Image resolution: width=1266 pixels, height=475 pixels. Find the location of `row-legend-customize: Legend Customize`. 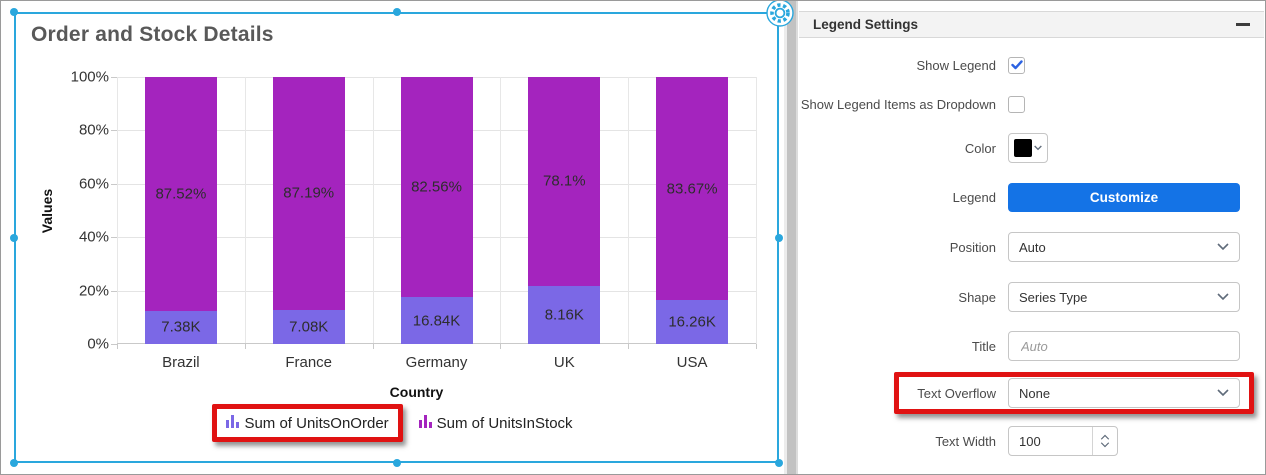

row-legend-customize: Legend Customize is located at coordinates (1031, 197).